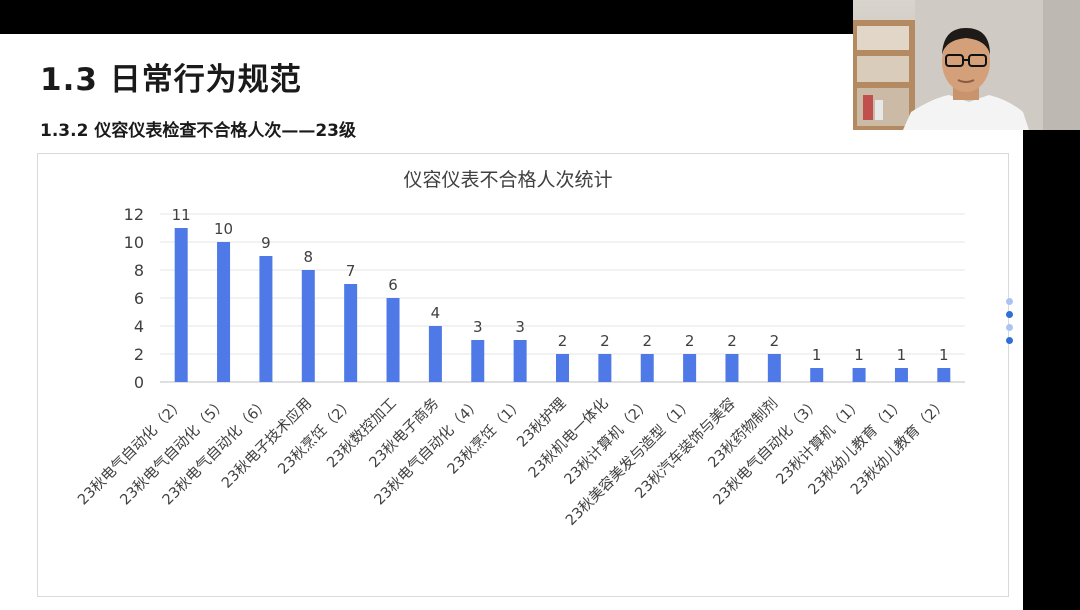 This screenshot has width=1080, height=610. What do you see at coordinates (134, 242) in the screenshot?
I see `y-tick-label: 10` at bounding box center [134, 242].